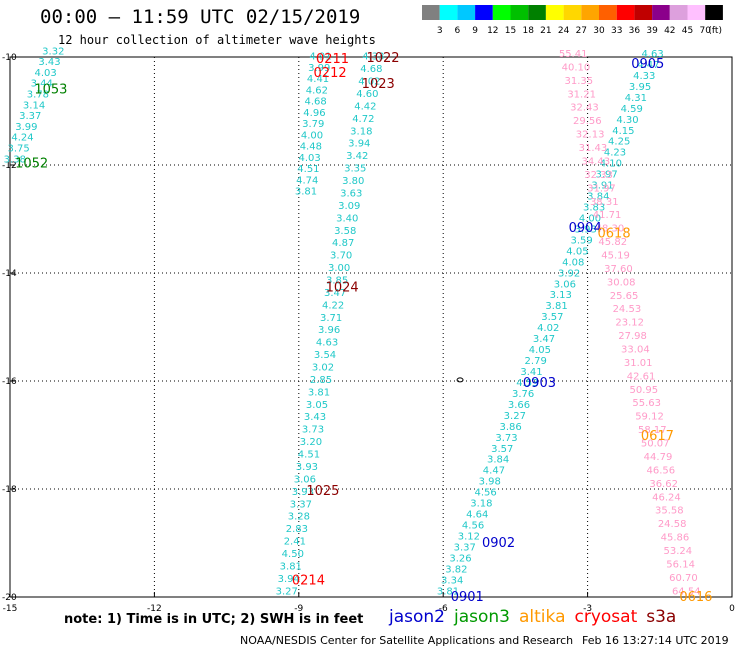  I want to click on wave-height-value: 4.50, so click(293, 554).